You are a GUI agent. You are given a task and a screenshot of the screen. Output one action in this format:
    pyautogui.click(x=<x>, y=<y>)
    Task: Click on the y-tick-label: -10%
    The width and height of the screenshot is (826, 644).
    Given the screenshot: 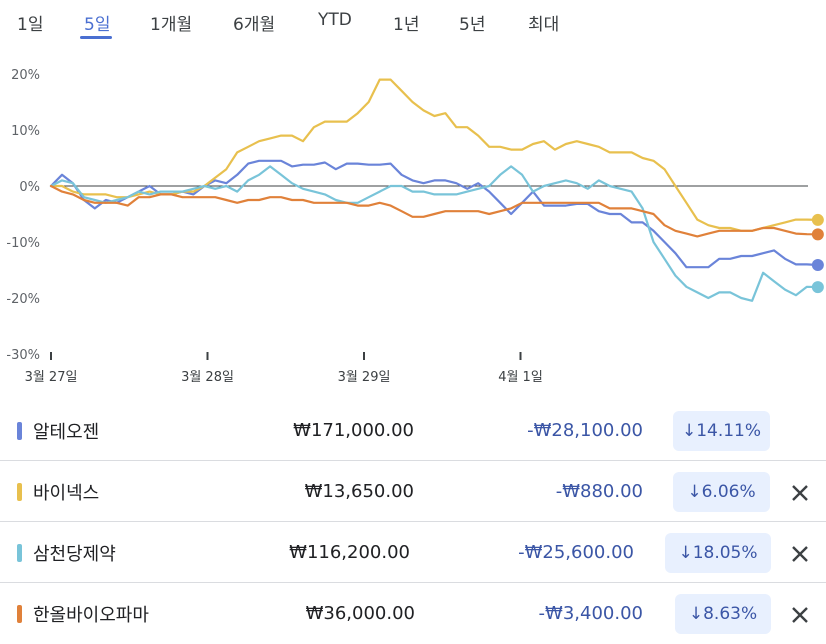 What is the action you would take?
    pyautogui.click(x=23, y=243)
    